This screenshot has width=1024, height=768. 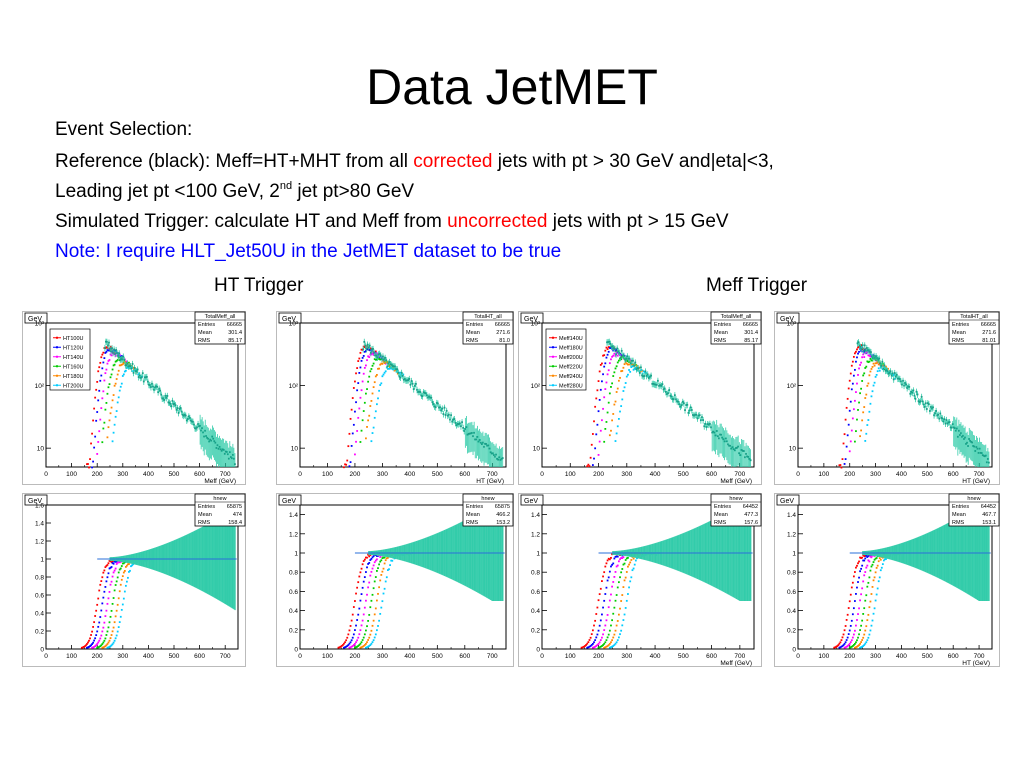 I want to click on legend-entry: HT140U, so click(x=73, y=358).